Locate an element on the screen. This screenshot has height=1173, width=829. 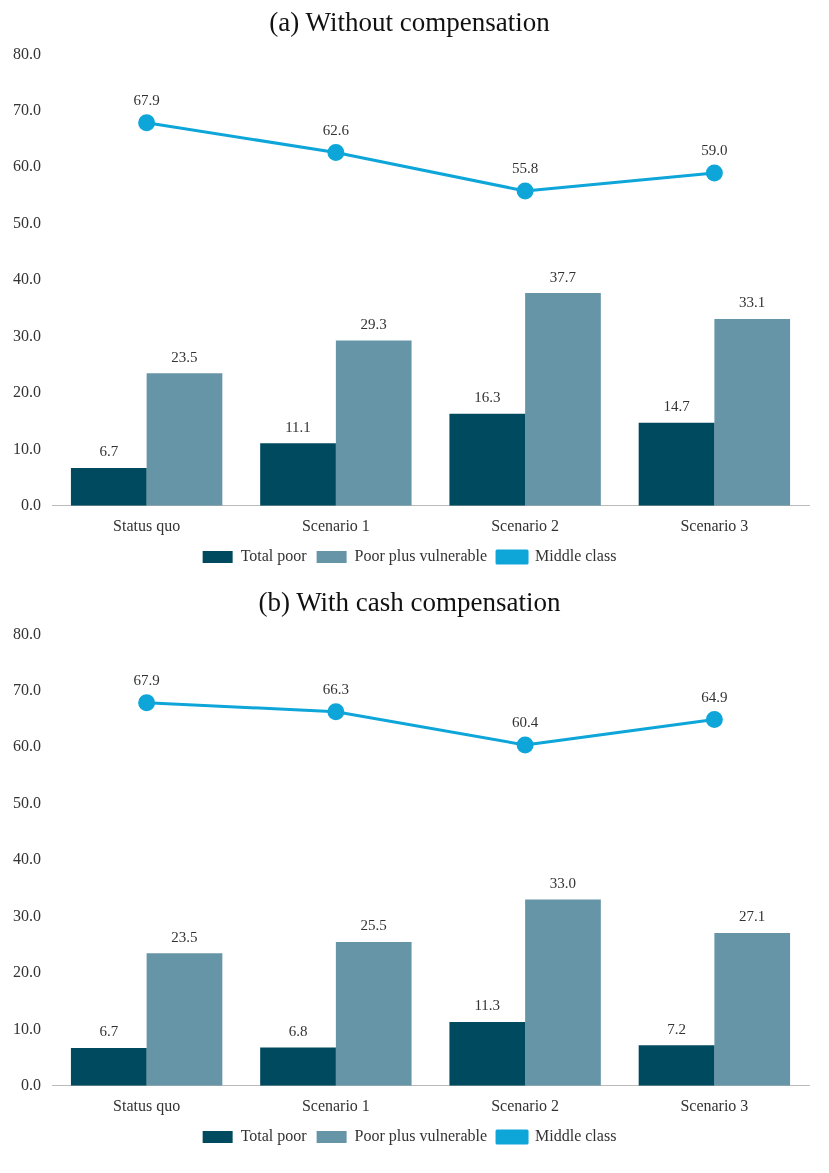
data-label: 64.9 is located at coordinates (714, 697).